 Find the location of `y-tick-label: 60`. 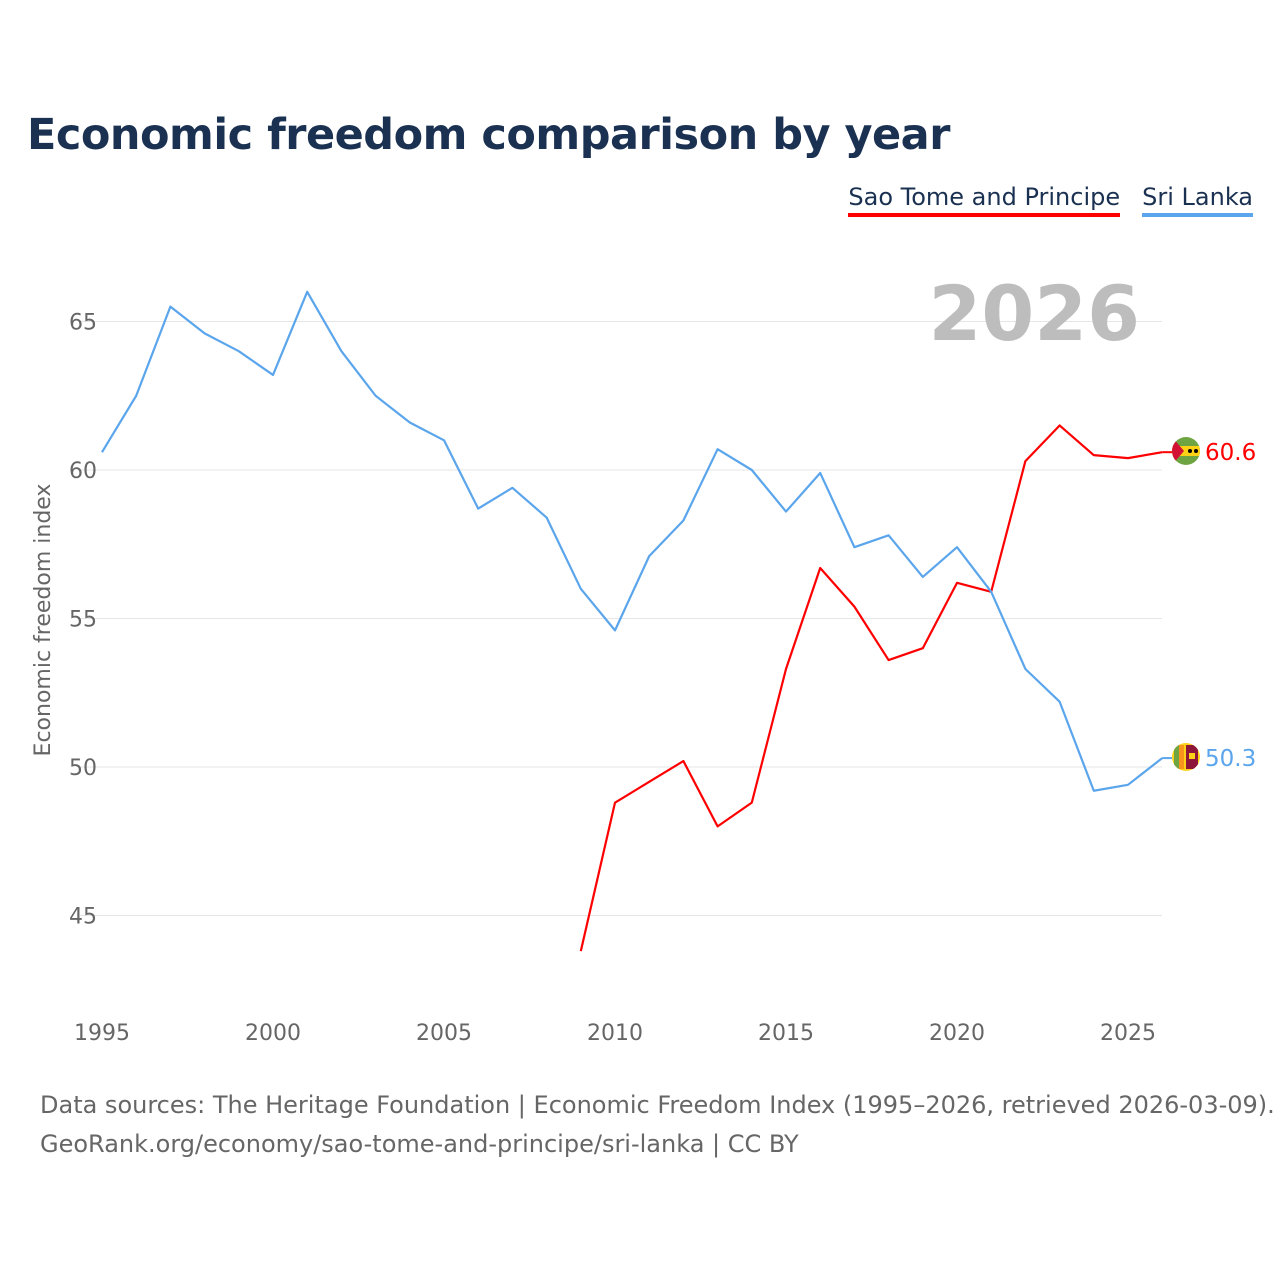

y-tick-label: 60 is located at coordinates (83, 471).